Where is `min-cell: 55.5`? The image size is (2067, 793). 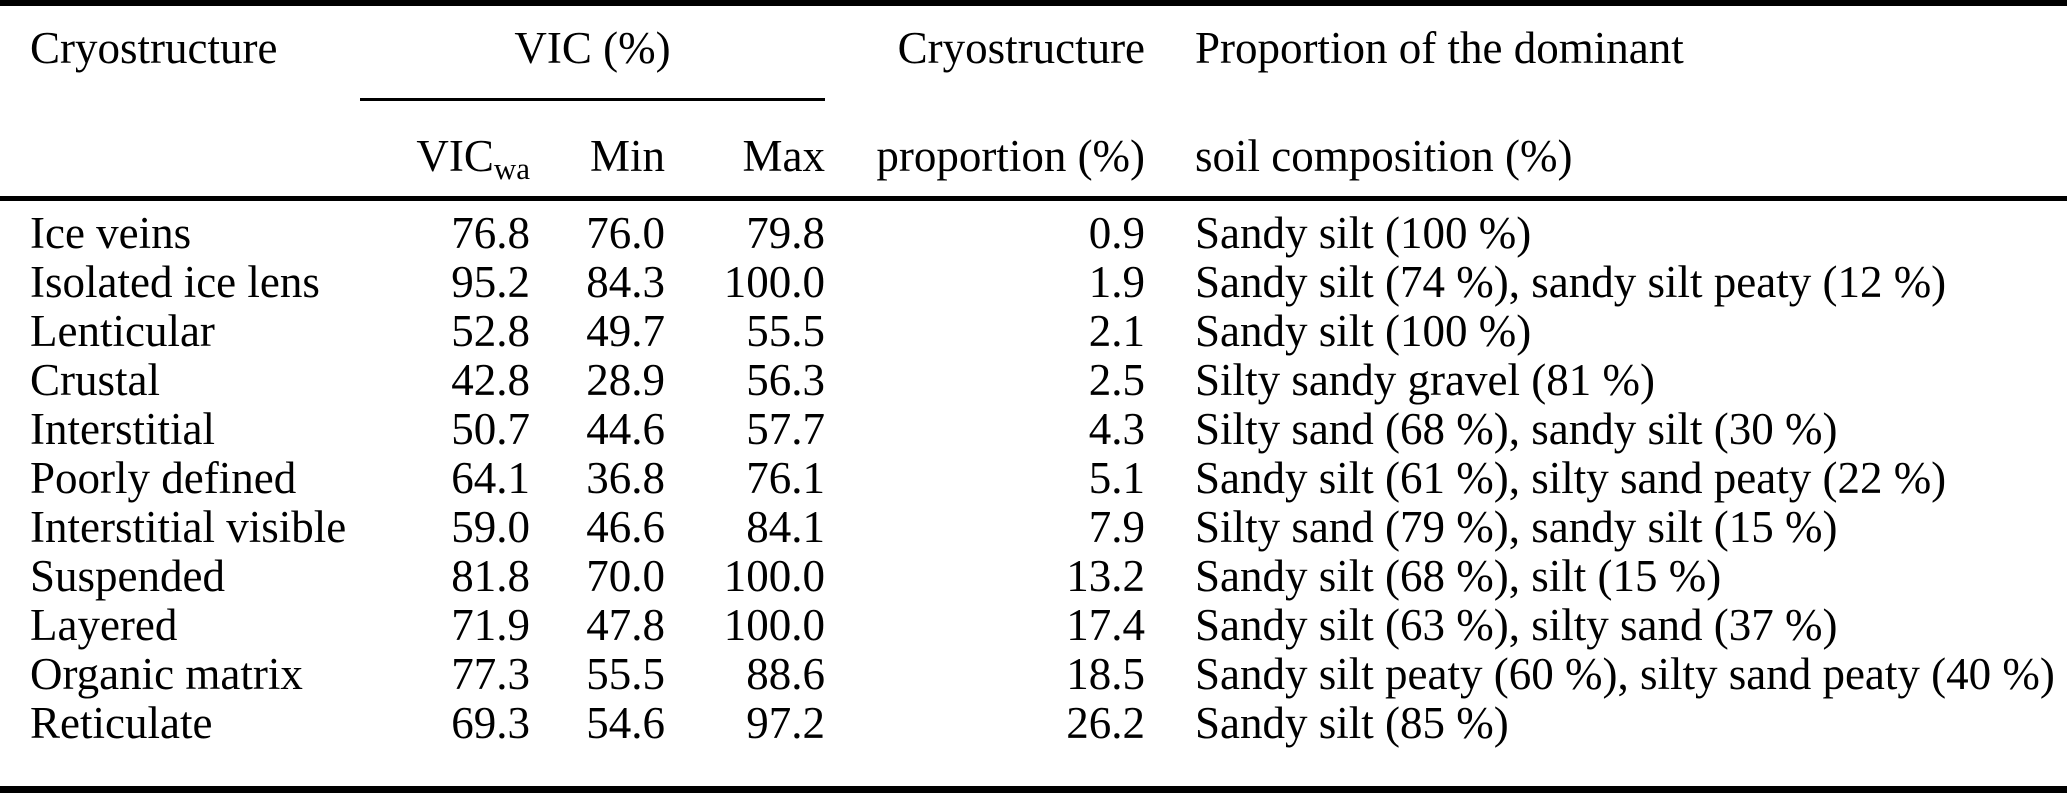
min-cell: 55.5 is located at coordinates (625, 674).